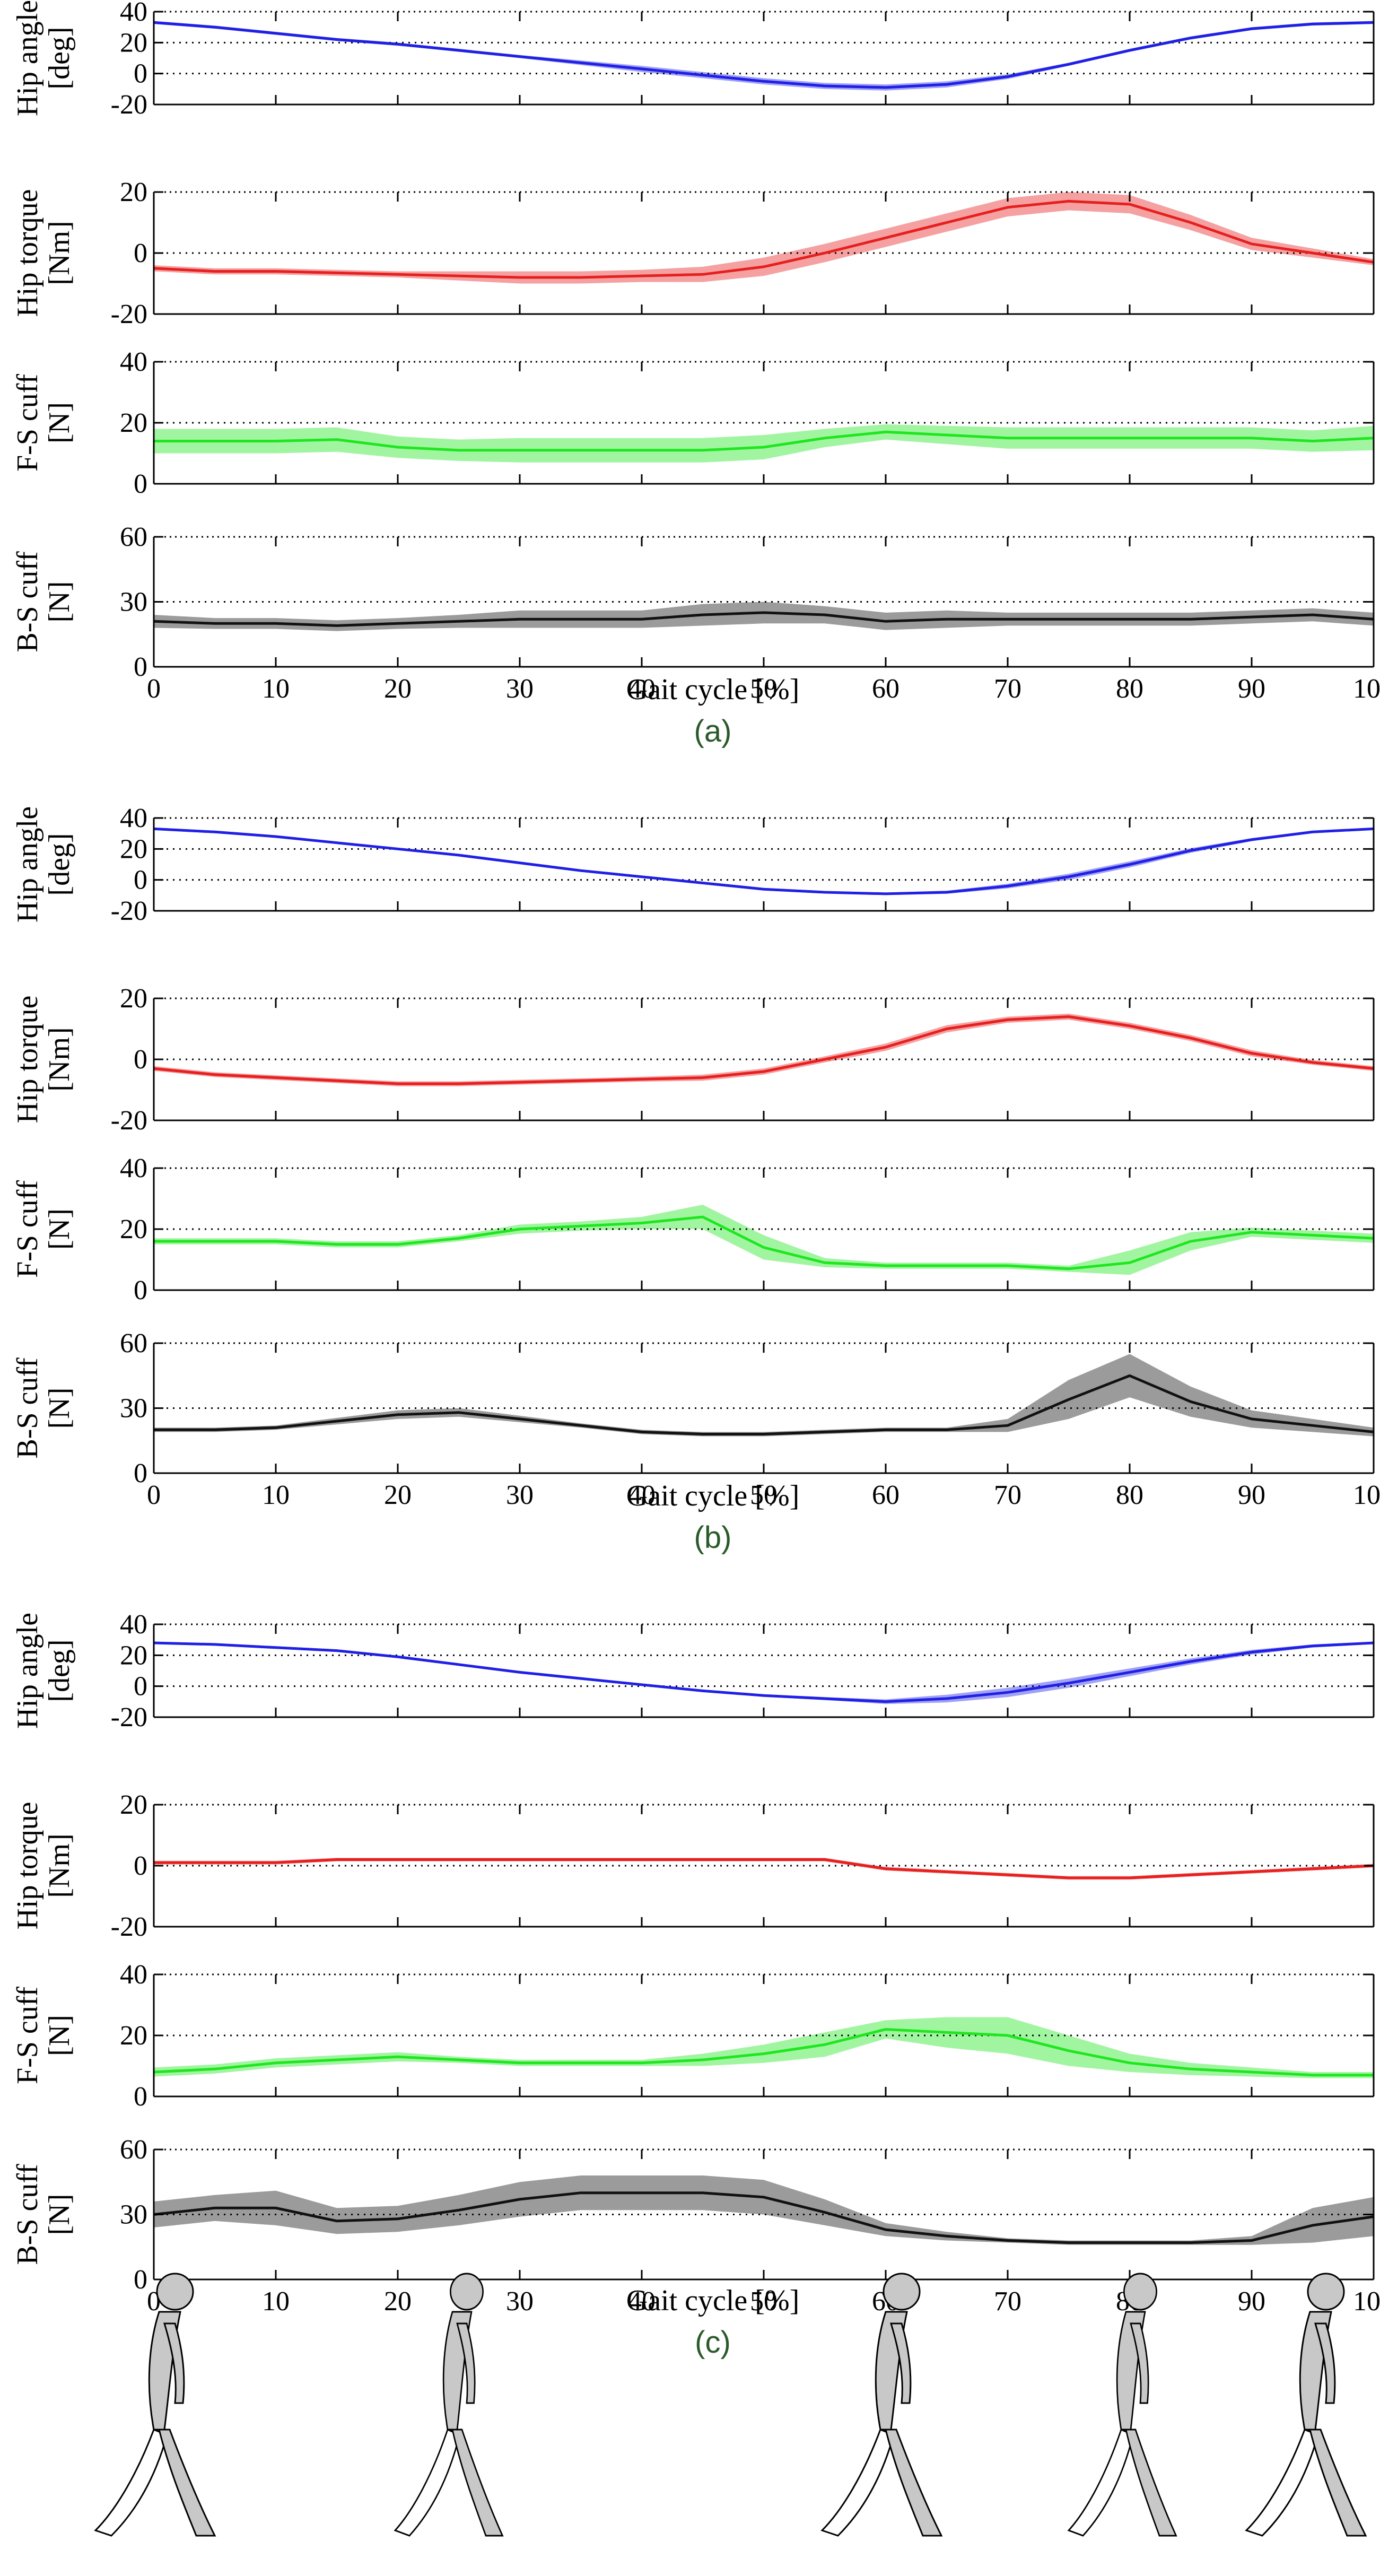  I want to click on x-axis-label-c: Gait cycle [%], so click(713, 2300).